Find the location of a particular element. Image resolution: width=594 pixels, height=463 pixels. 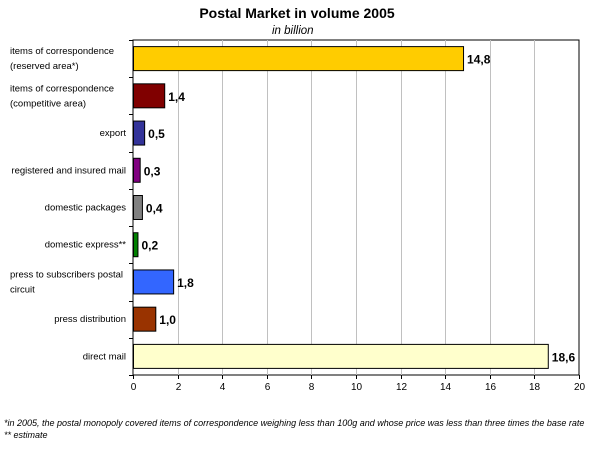

x-tick-label: 10 is located at coordinates (357, 387).